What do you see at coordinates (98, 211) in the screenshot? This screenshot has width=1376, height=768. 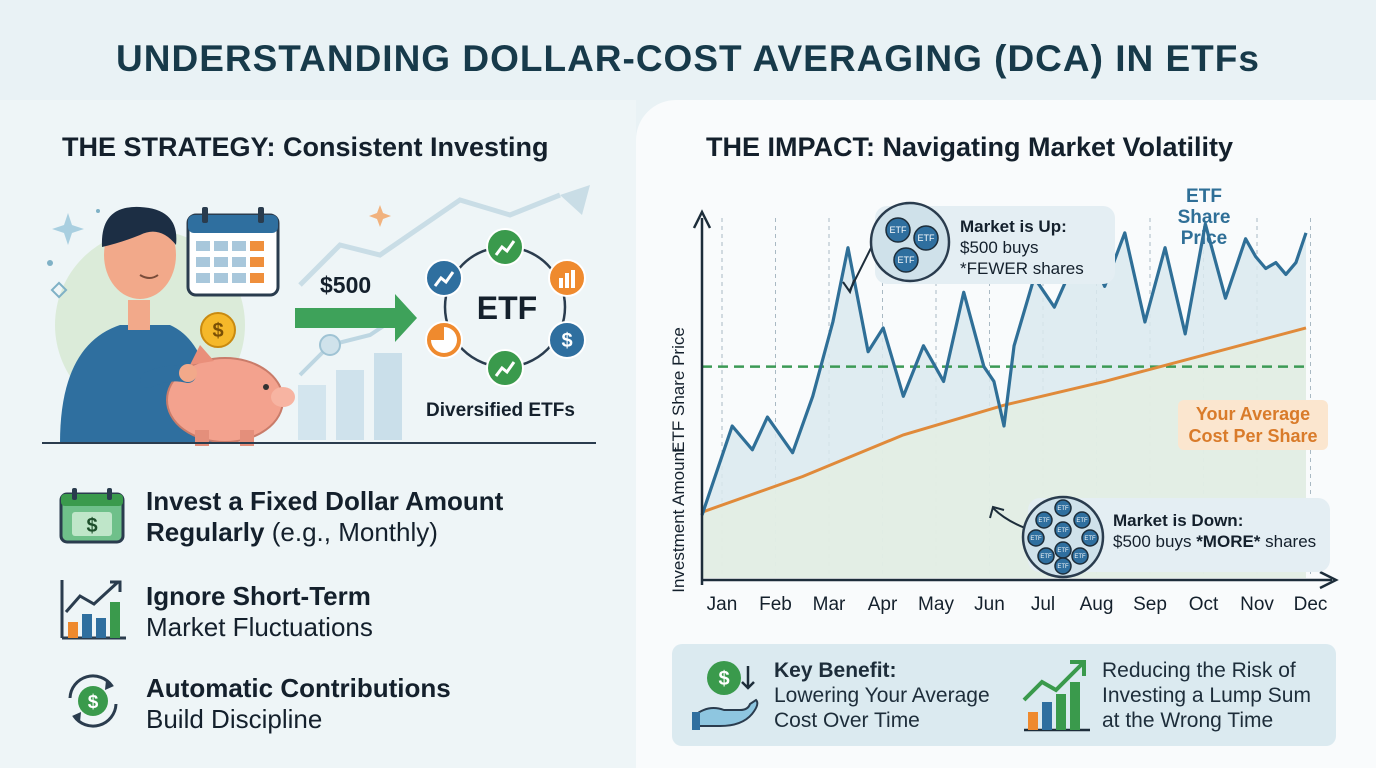 I see `dot` at bounding box center [98, 211].